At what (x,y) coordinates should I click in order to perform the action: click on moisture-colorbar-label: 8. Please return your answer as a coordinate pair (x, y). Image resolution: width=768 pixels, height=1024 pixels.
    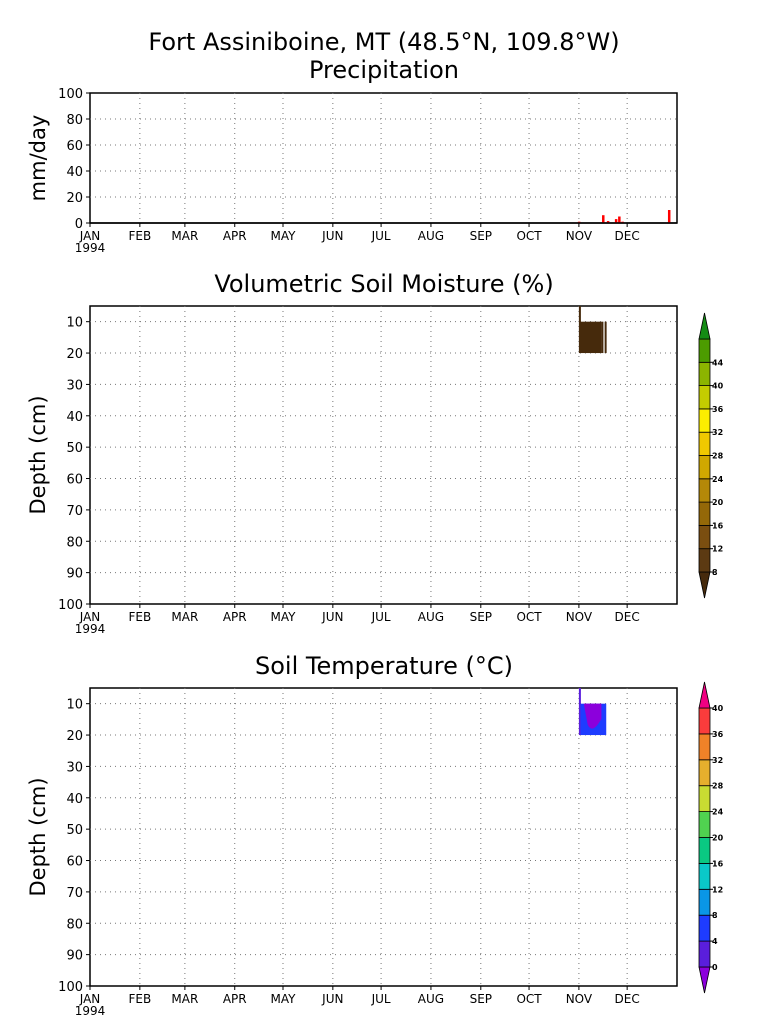
    Looking at the image, I should click on (715, 572).